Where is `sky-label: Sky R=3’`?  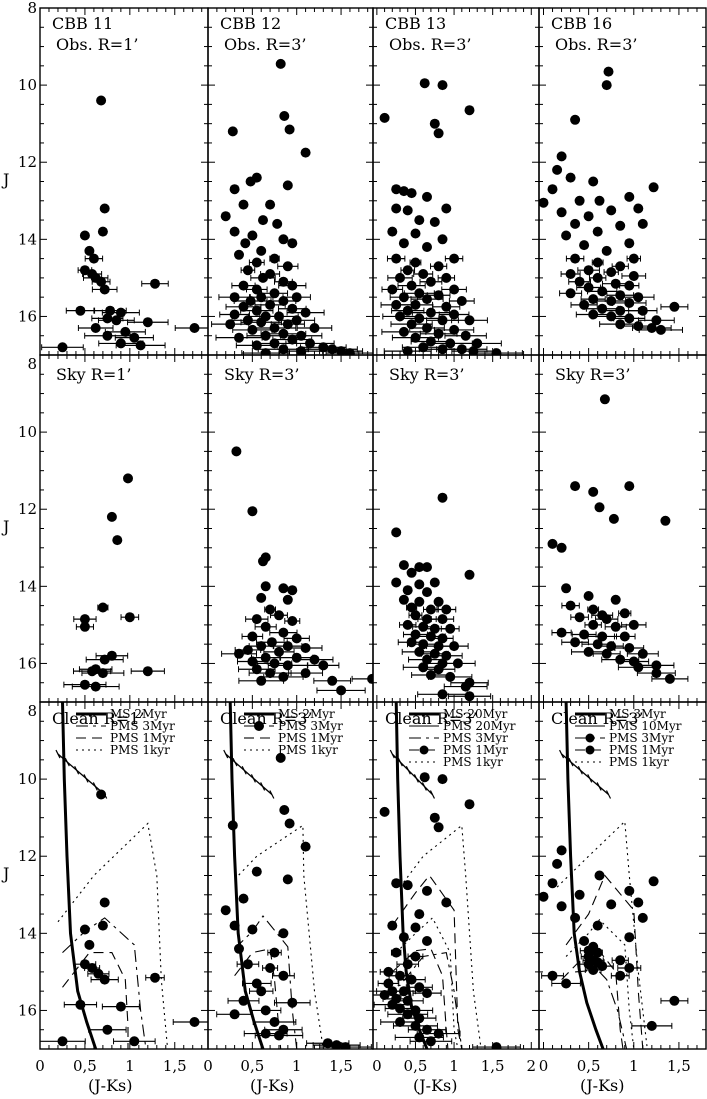 sky-label: Sky R=3’ is located at coordinates (593, 374).